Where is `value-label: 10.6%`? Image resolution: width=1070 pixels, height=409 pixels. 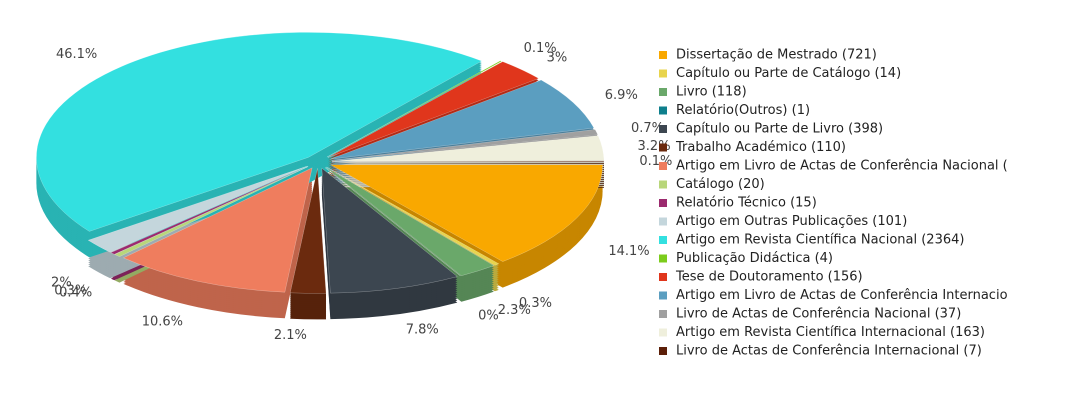 value-label: 10.6% is located at coordinates (162, 322).